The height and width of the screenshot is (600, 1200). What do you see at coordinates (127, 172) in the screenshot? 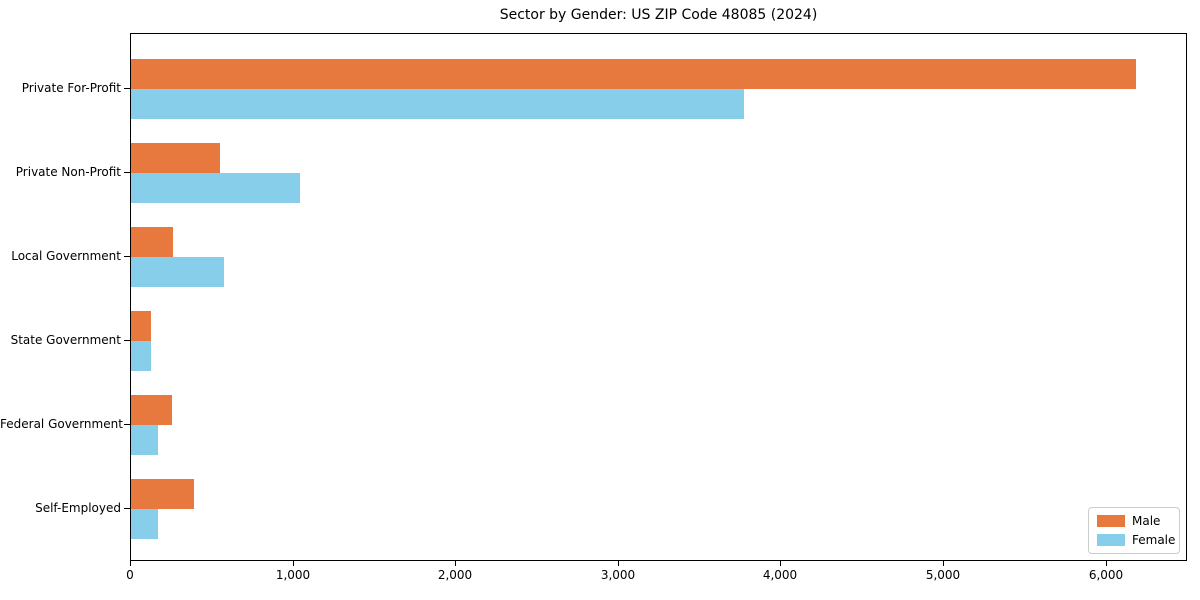
I see `ytick-mark-private-non-profit` at bounding box center [127, 172].